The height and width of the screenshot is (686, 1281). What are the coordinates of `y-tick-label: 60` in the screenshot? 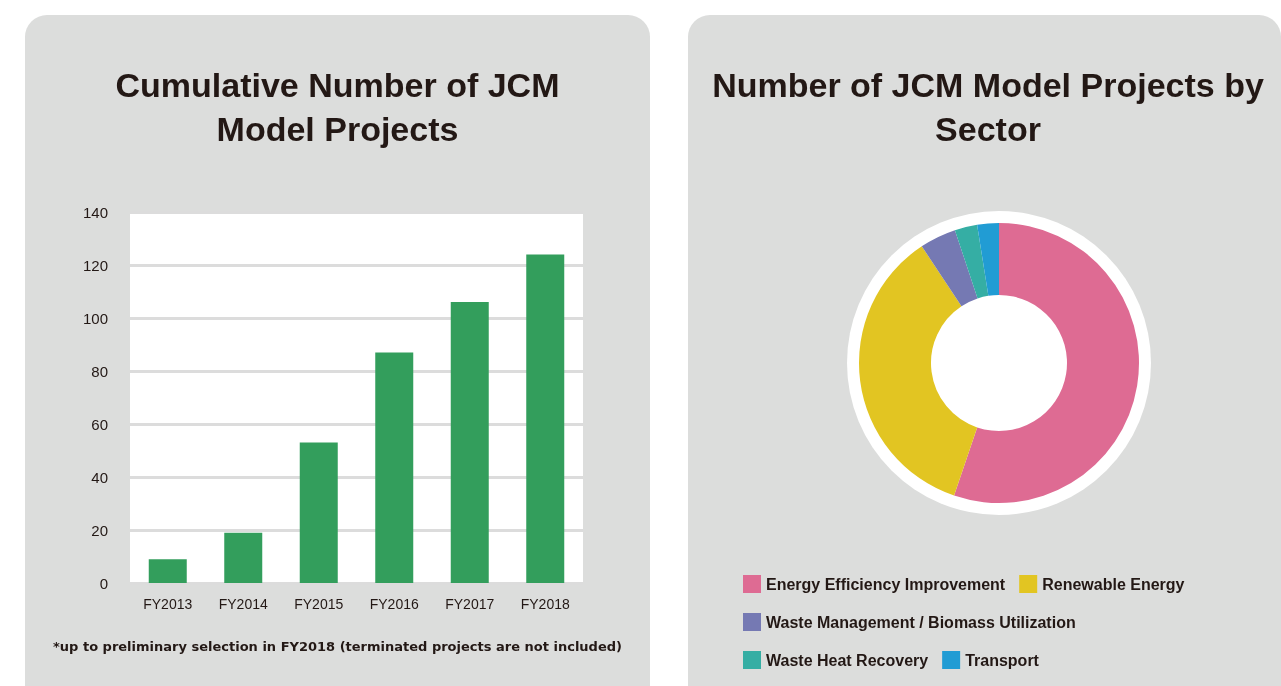 It's located at (99, 424).